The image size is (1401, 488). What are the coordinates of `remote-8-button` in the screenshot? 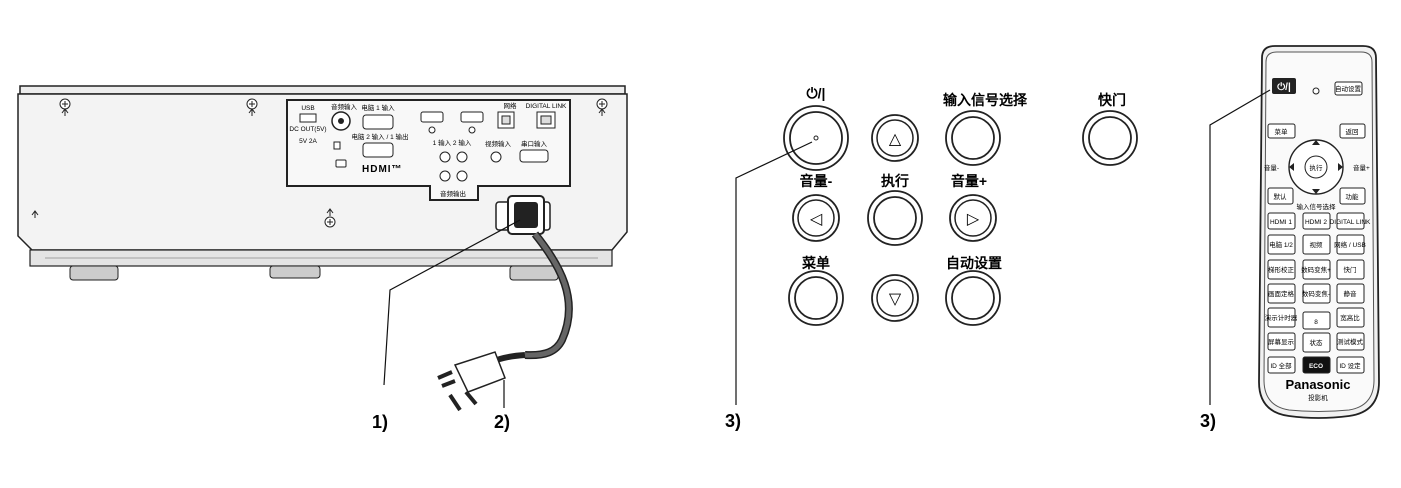 It's located at (1316, 320).